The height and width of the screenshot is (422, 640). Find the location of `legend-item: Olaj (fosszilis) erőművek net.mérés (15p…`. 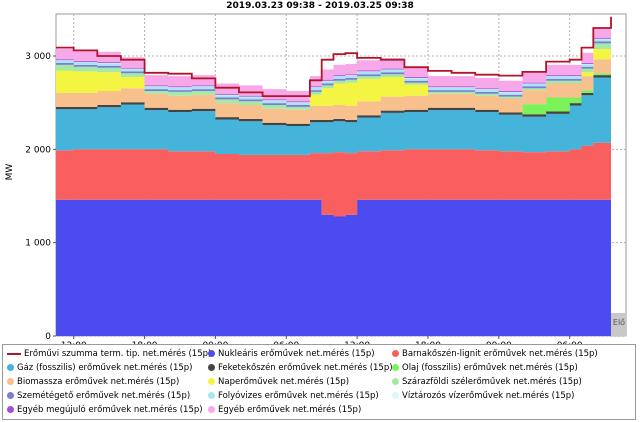

legend-item: Olaj (fosszilis) erőművek net.mérés (15p… is located at coordinates (485, 368).